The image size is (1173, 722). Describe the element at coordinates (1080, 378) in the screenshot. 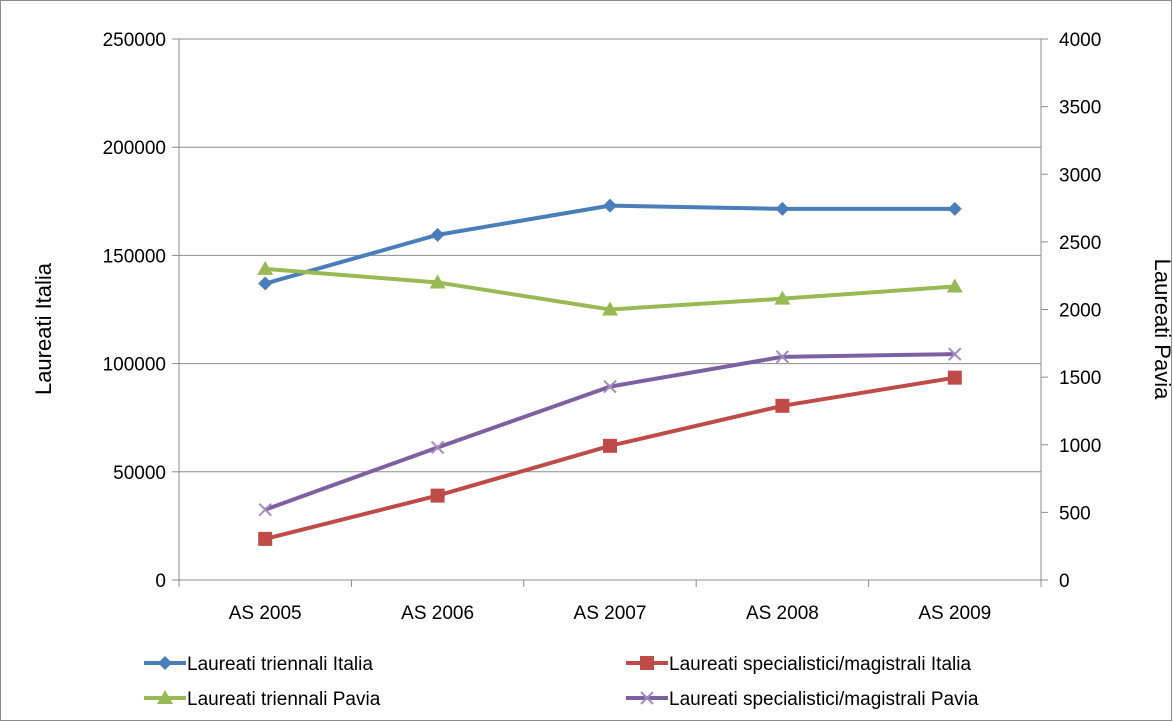

I see `right-tick-label: 1500` at that location.